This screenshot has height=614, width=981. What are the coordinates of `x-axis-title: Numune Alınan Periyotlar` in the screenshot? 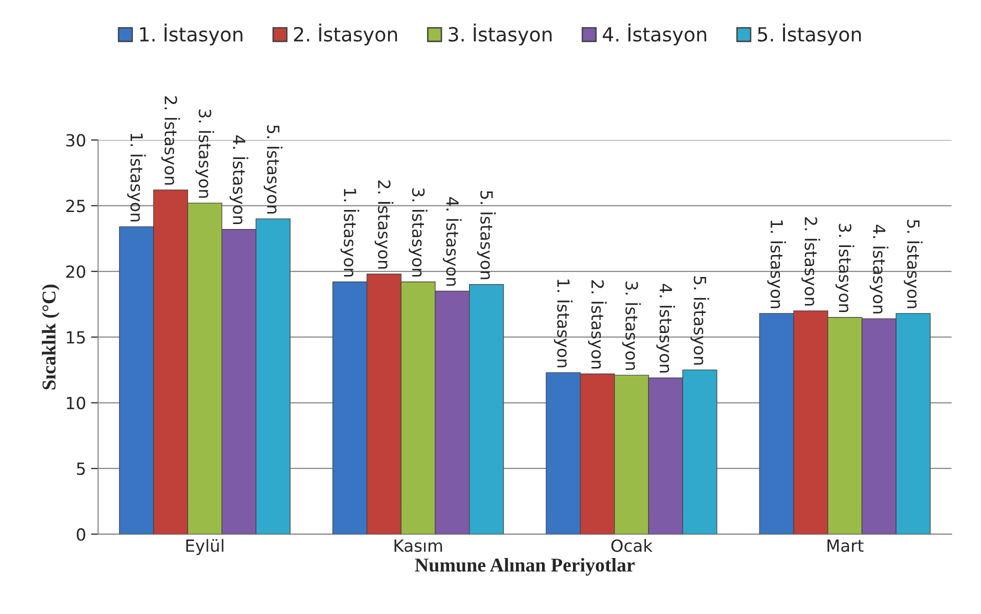 It's located at (525, 567).